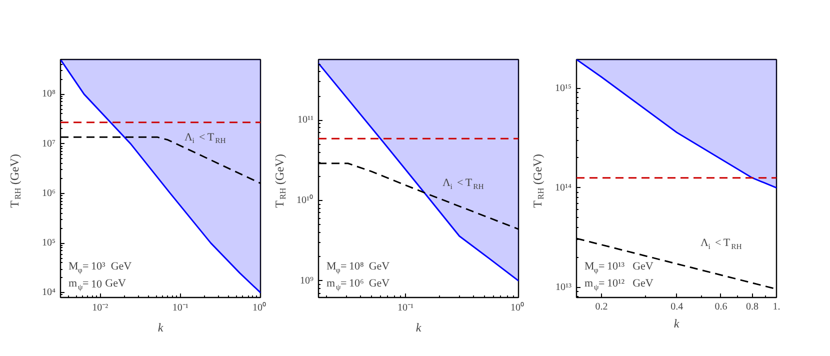 This screenshot has height=356, width=830. Describe the element at coordinates (721, 307) in the screenshot. I see `x-tick-label: 0.6` at that location.